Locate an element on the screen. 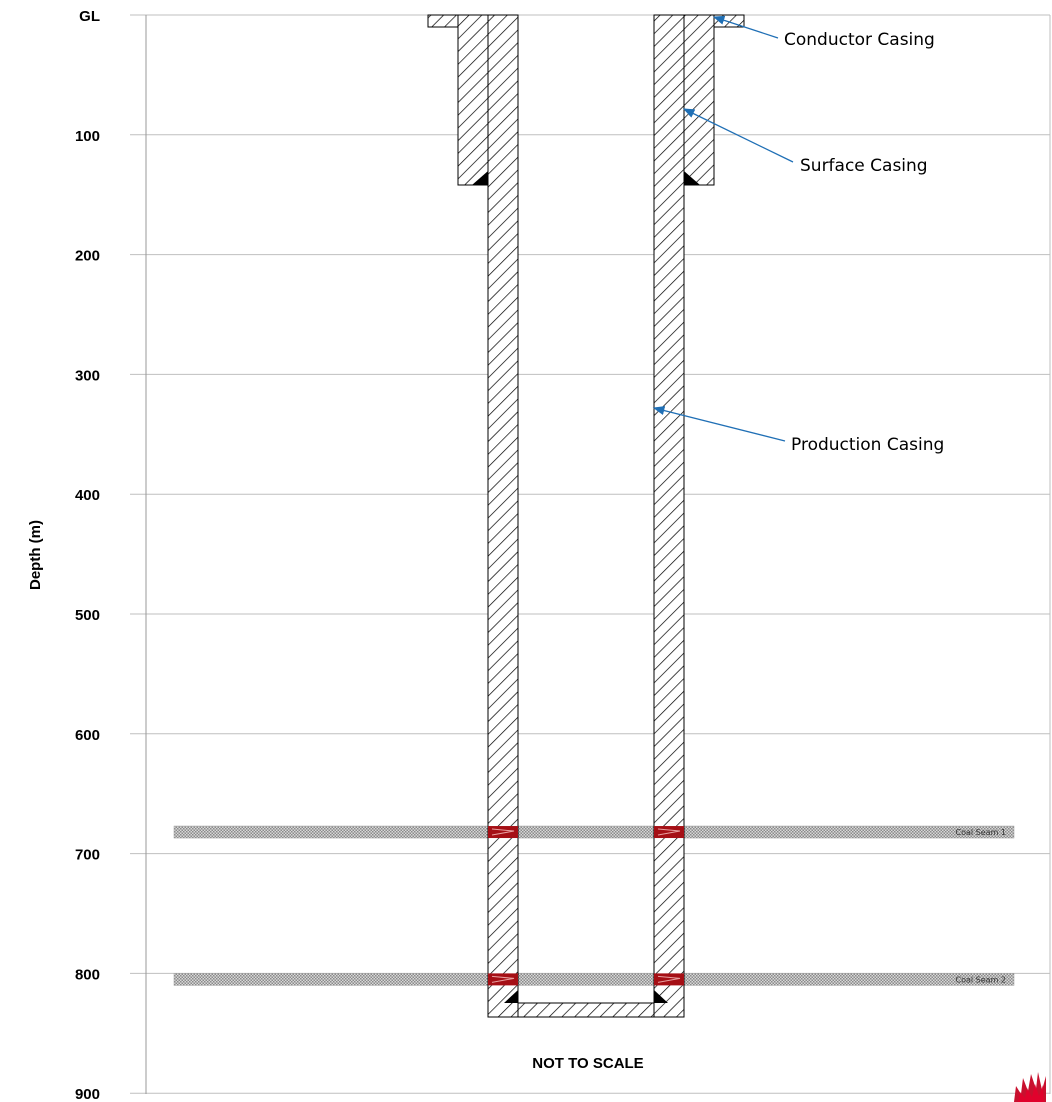 This screenshot has width=1052, height=1102. production-casing-bottom-plug is located at coordinates (586, 1010).